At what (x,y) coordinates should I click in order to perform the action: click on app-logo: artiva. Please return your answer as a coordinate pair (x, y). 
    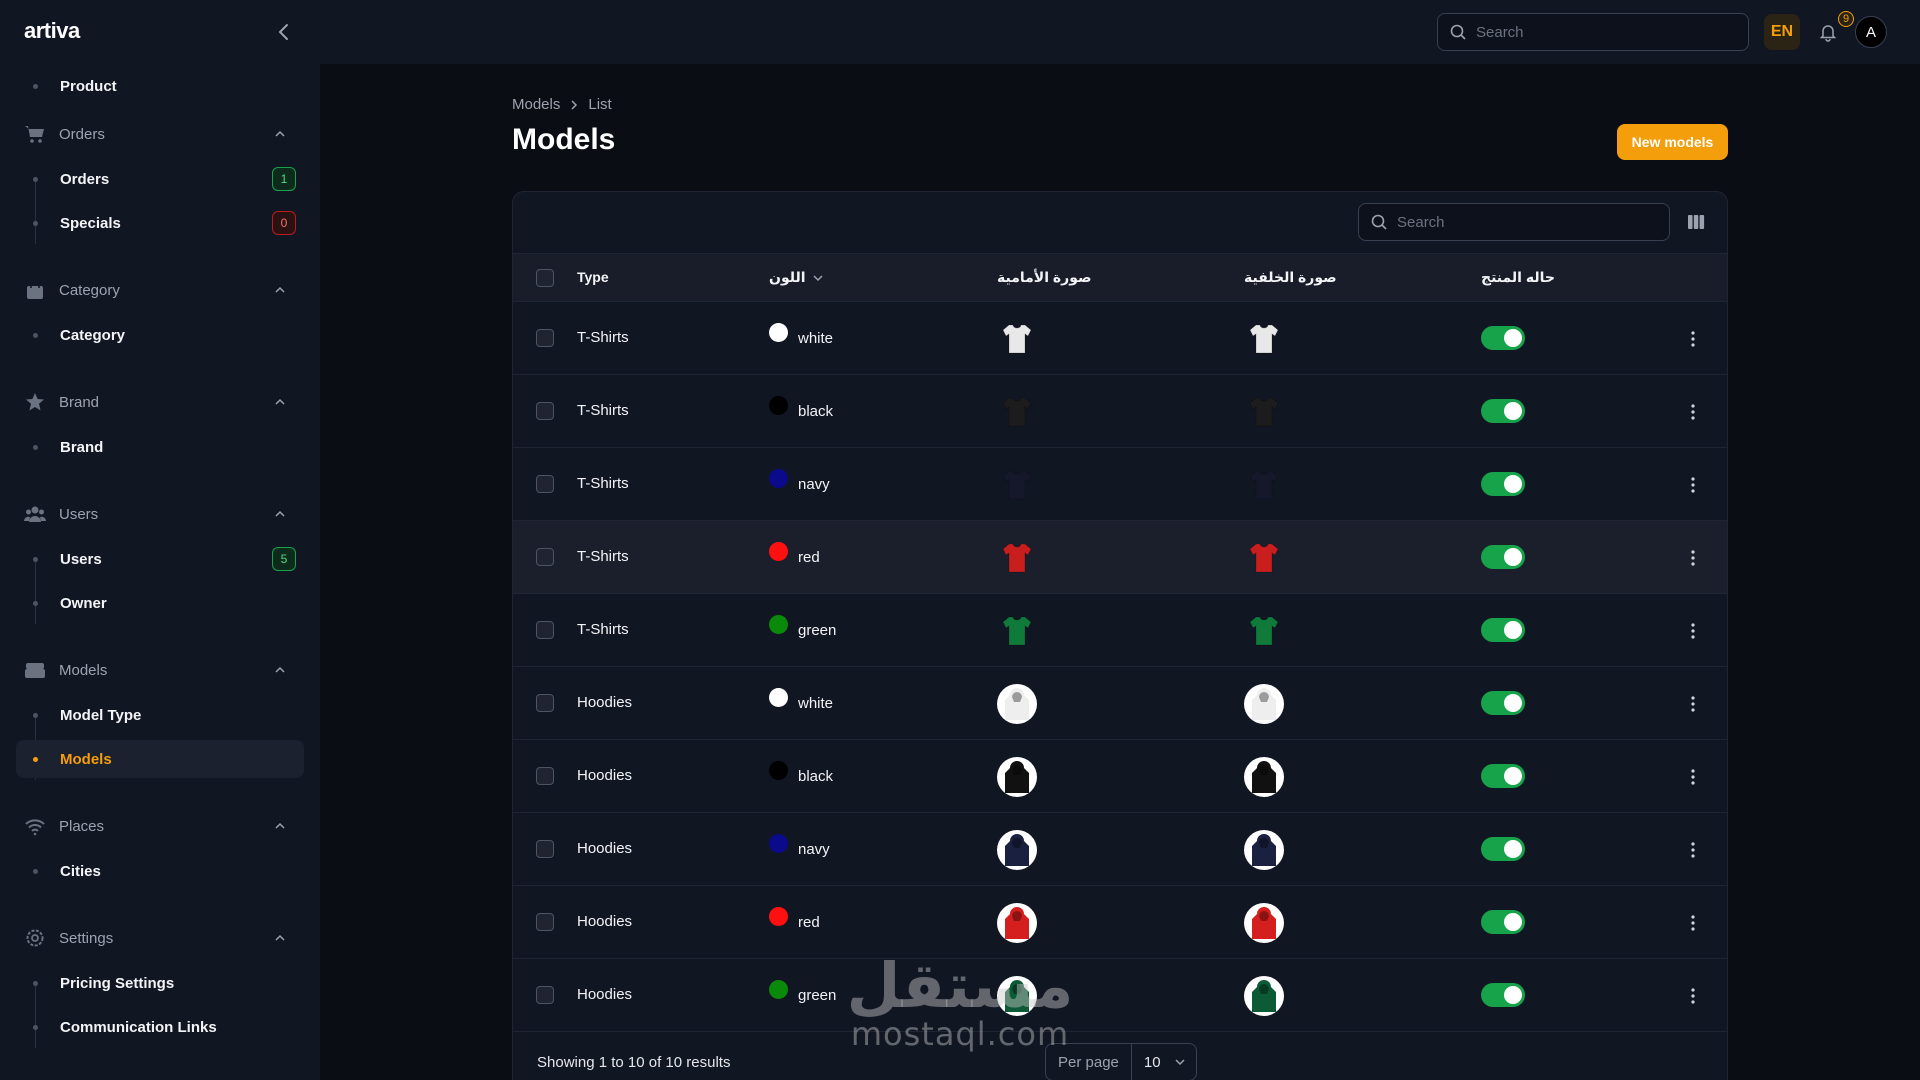
    Looking at the image, I should click on (52, 30).